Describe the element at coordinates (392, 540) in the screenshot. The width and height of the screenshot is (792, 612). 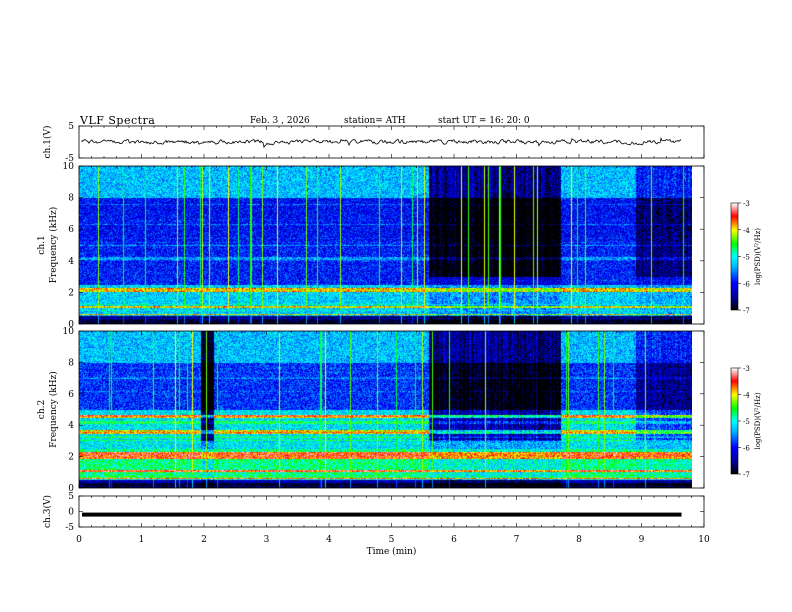
I see `x-tick-label: 5` at that location.